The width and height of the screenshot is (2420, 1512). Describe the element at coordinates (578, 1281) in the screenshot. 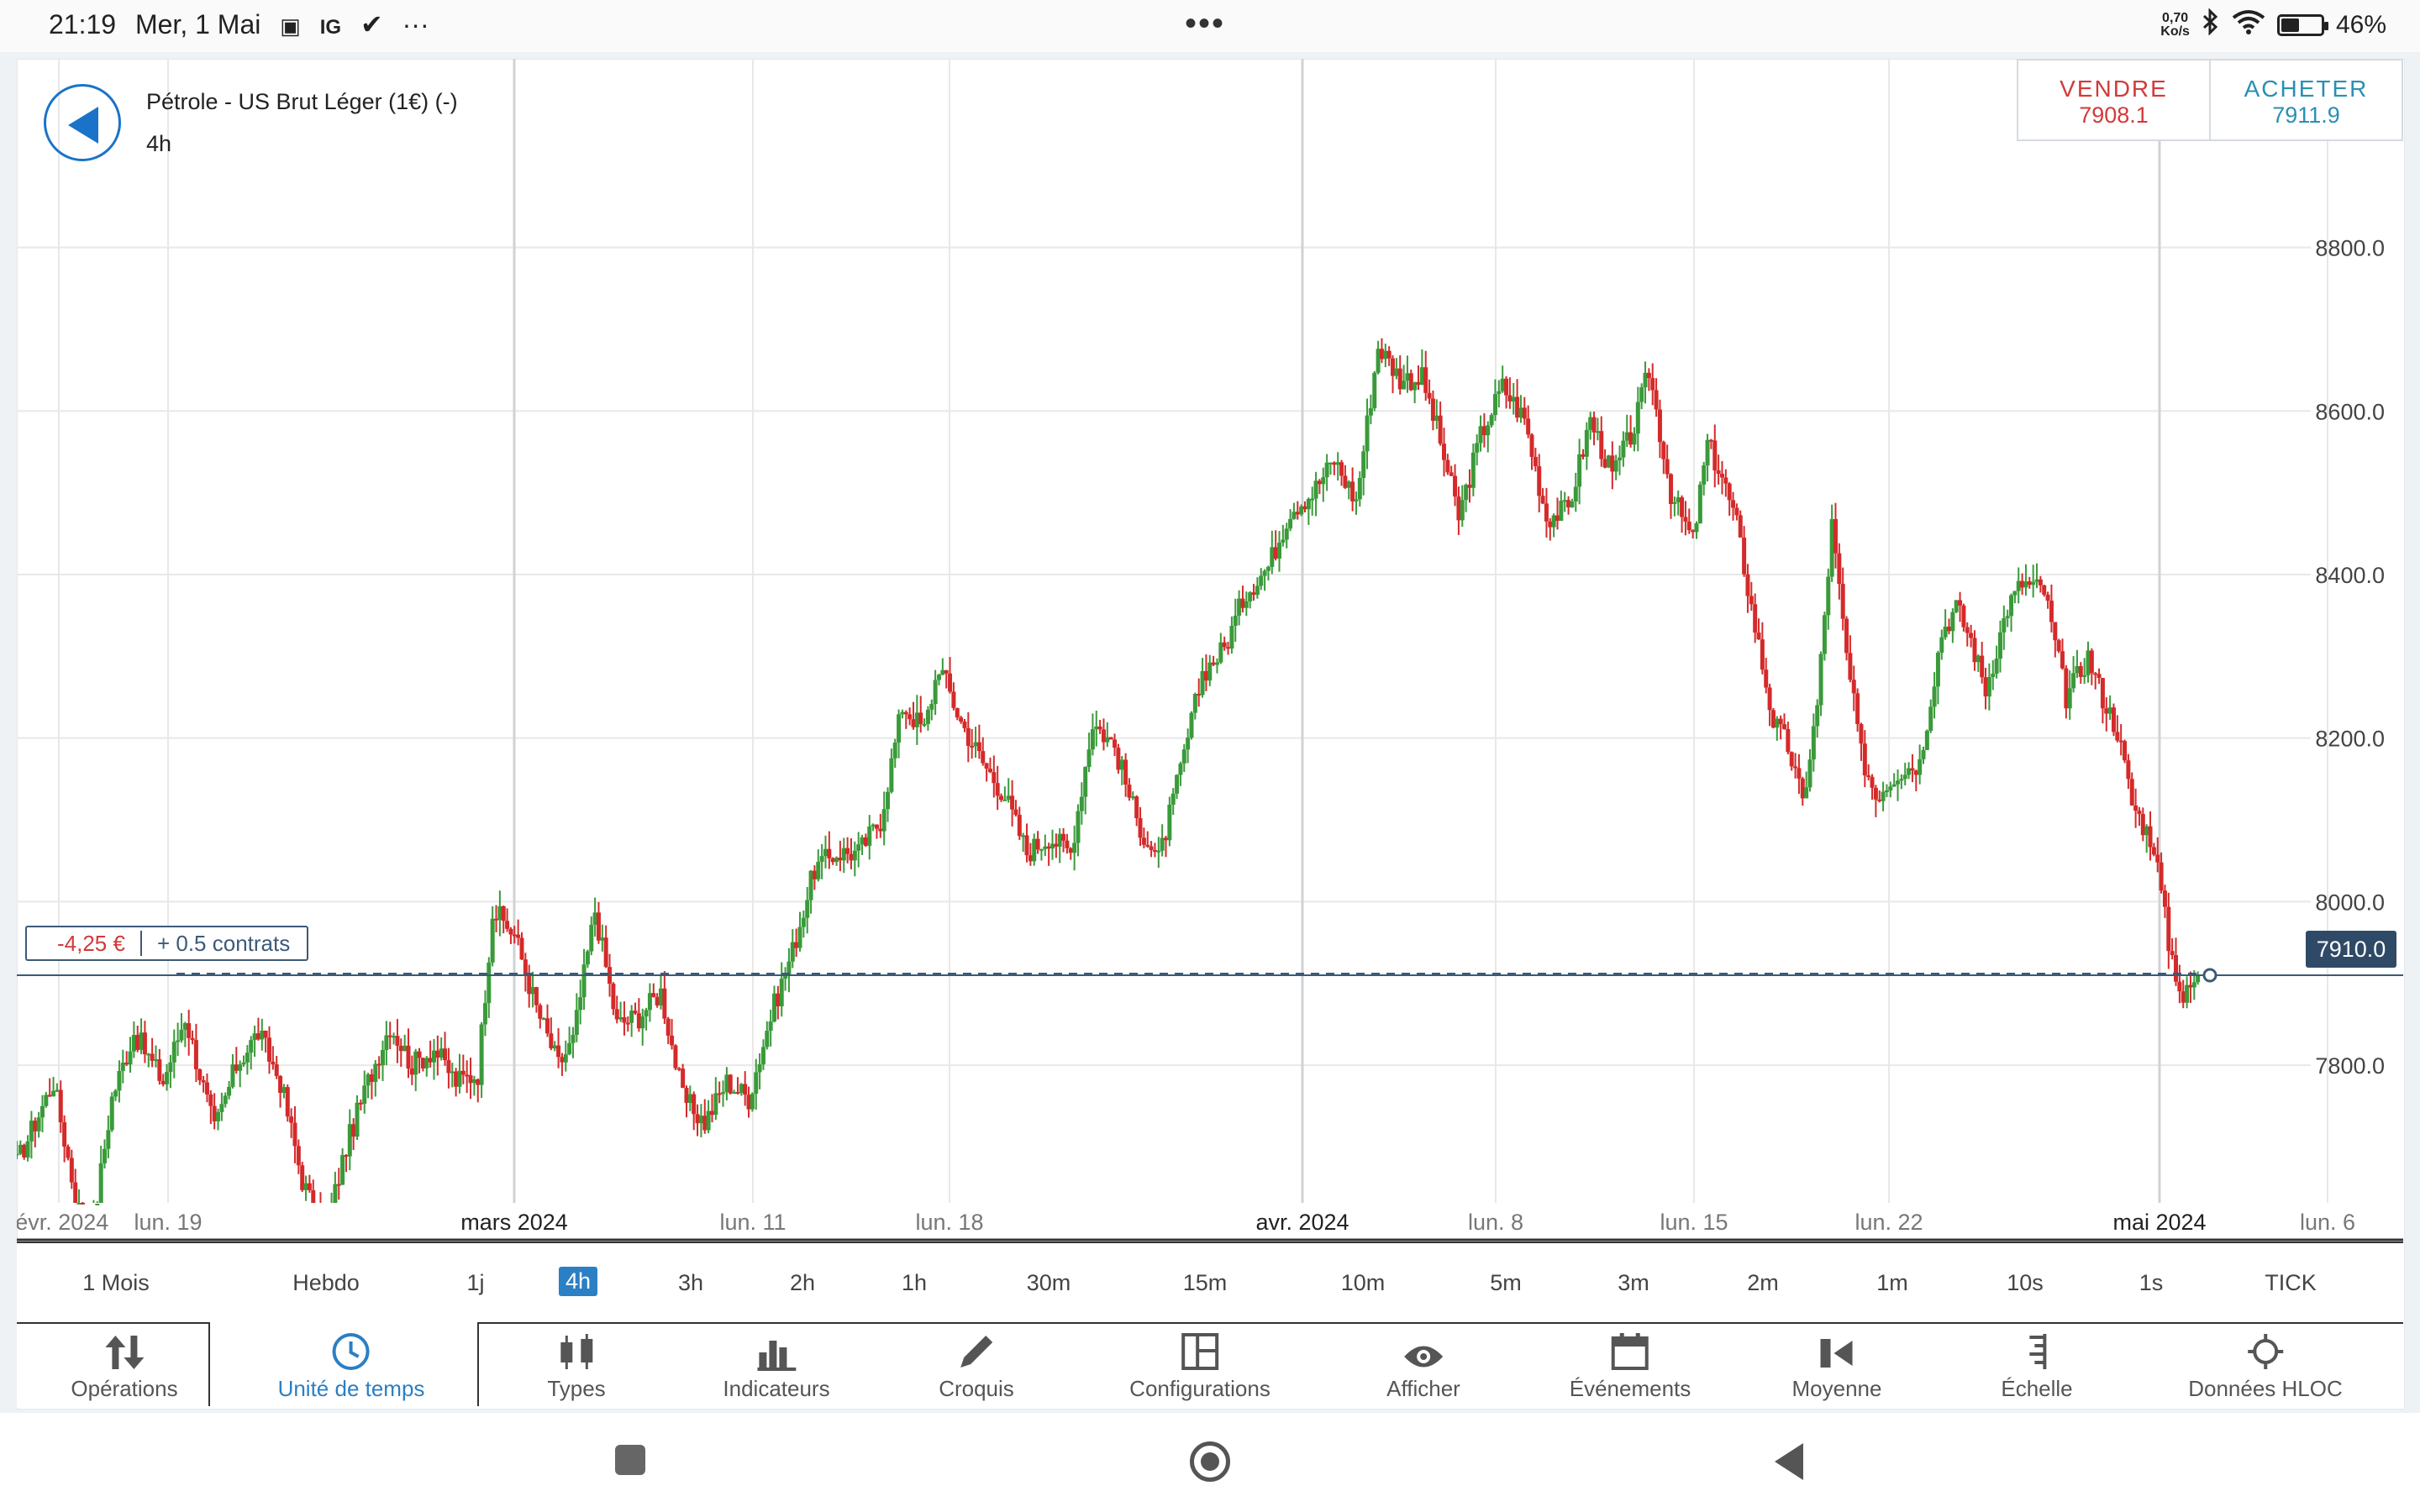

I see `timeframe-option-4h: 4h` at that location.